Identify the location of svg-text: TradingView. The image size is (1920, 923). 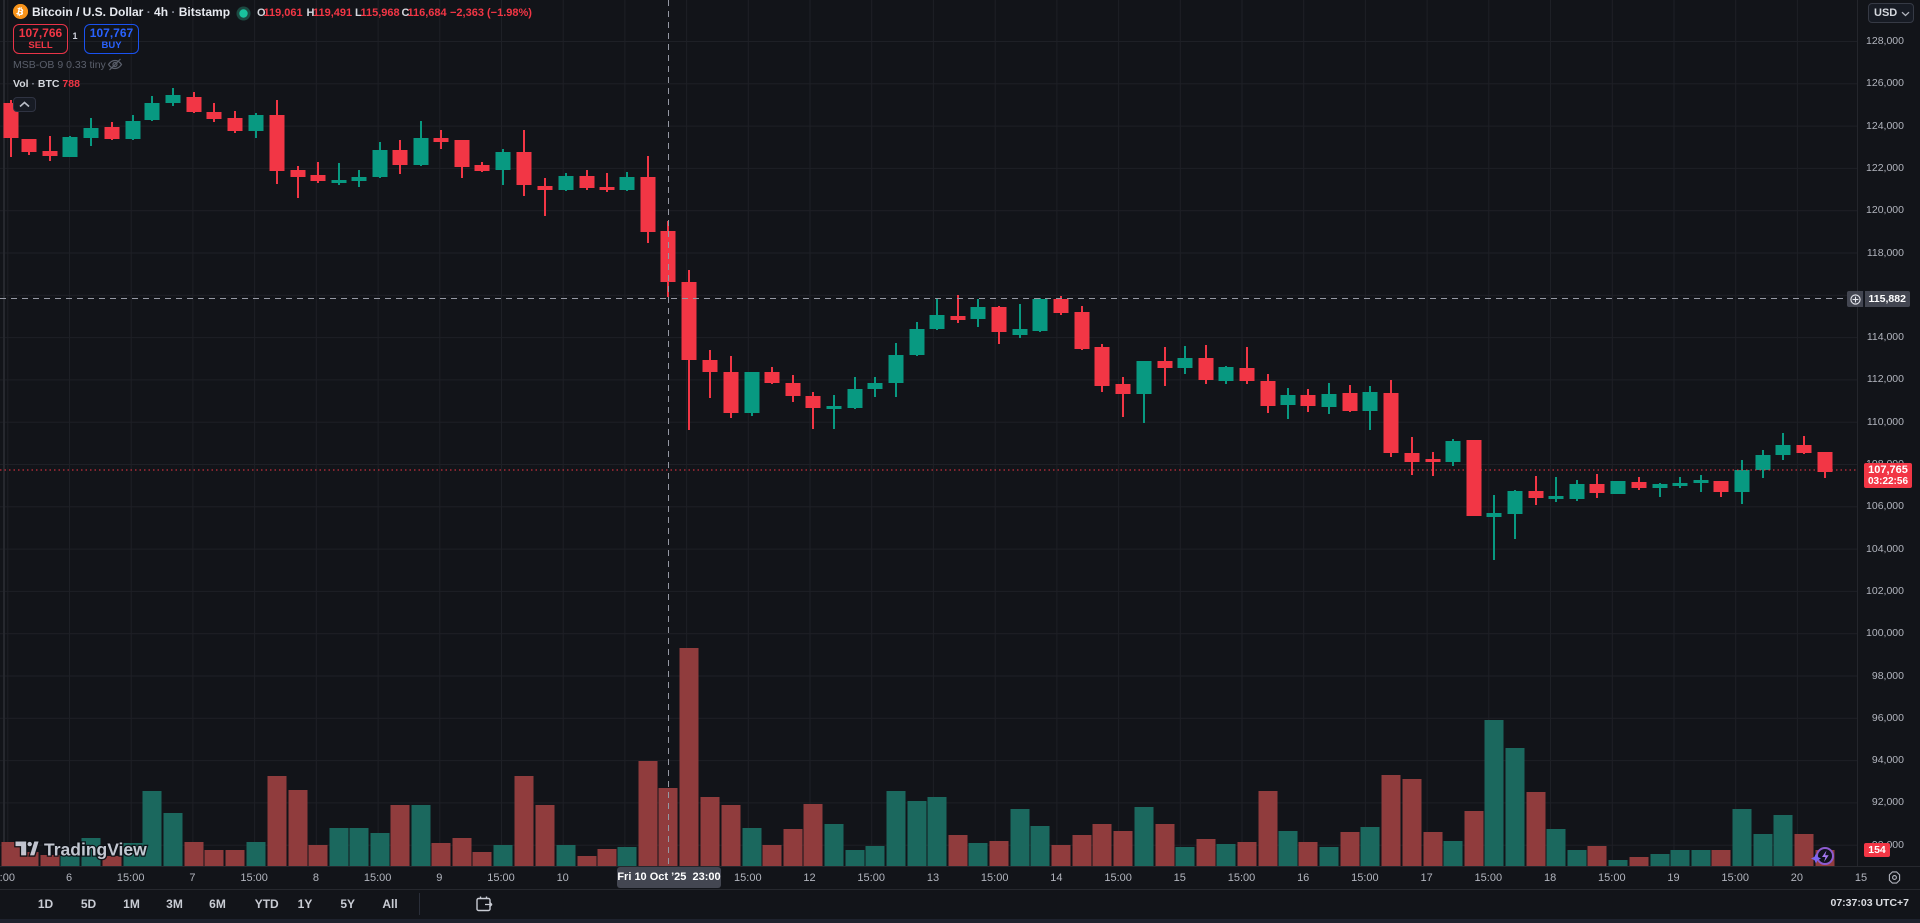
(95, 850).